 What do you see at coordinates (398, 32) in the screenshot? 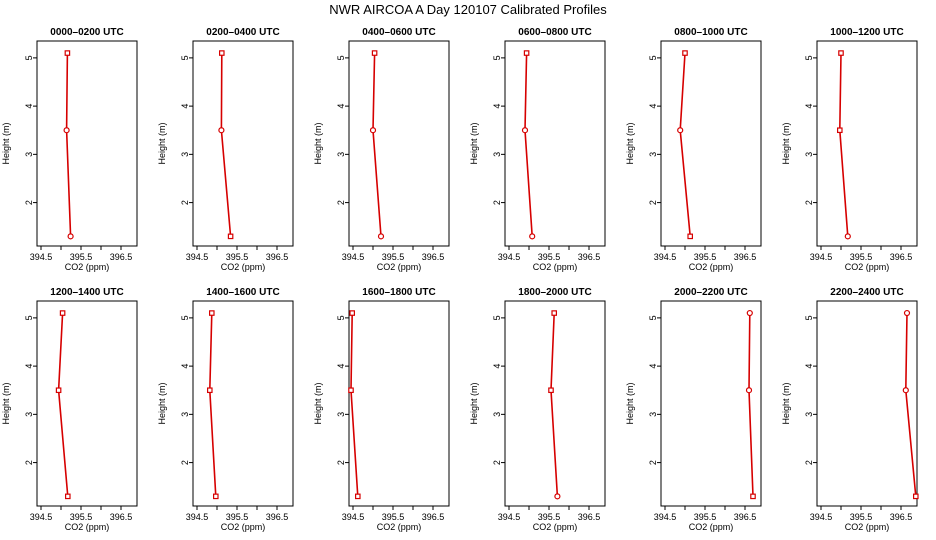
I see `panel-title: 0400–0600 UTC` at bounding box center [398, 32].